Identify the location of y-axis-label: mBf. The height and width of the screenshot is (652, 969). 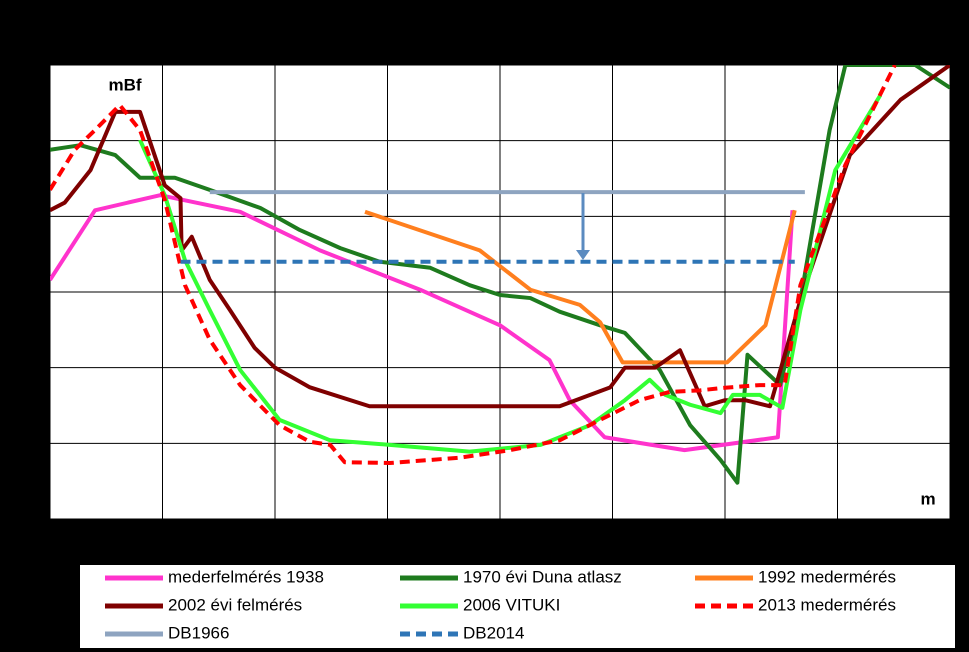
(124, 84).